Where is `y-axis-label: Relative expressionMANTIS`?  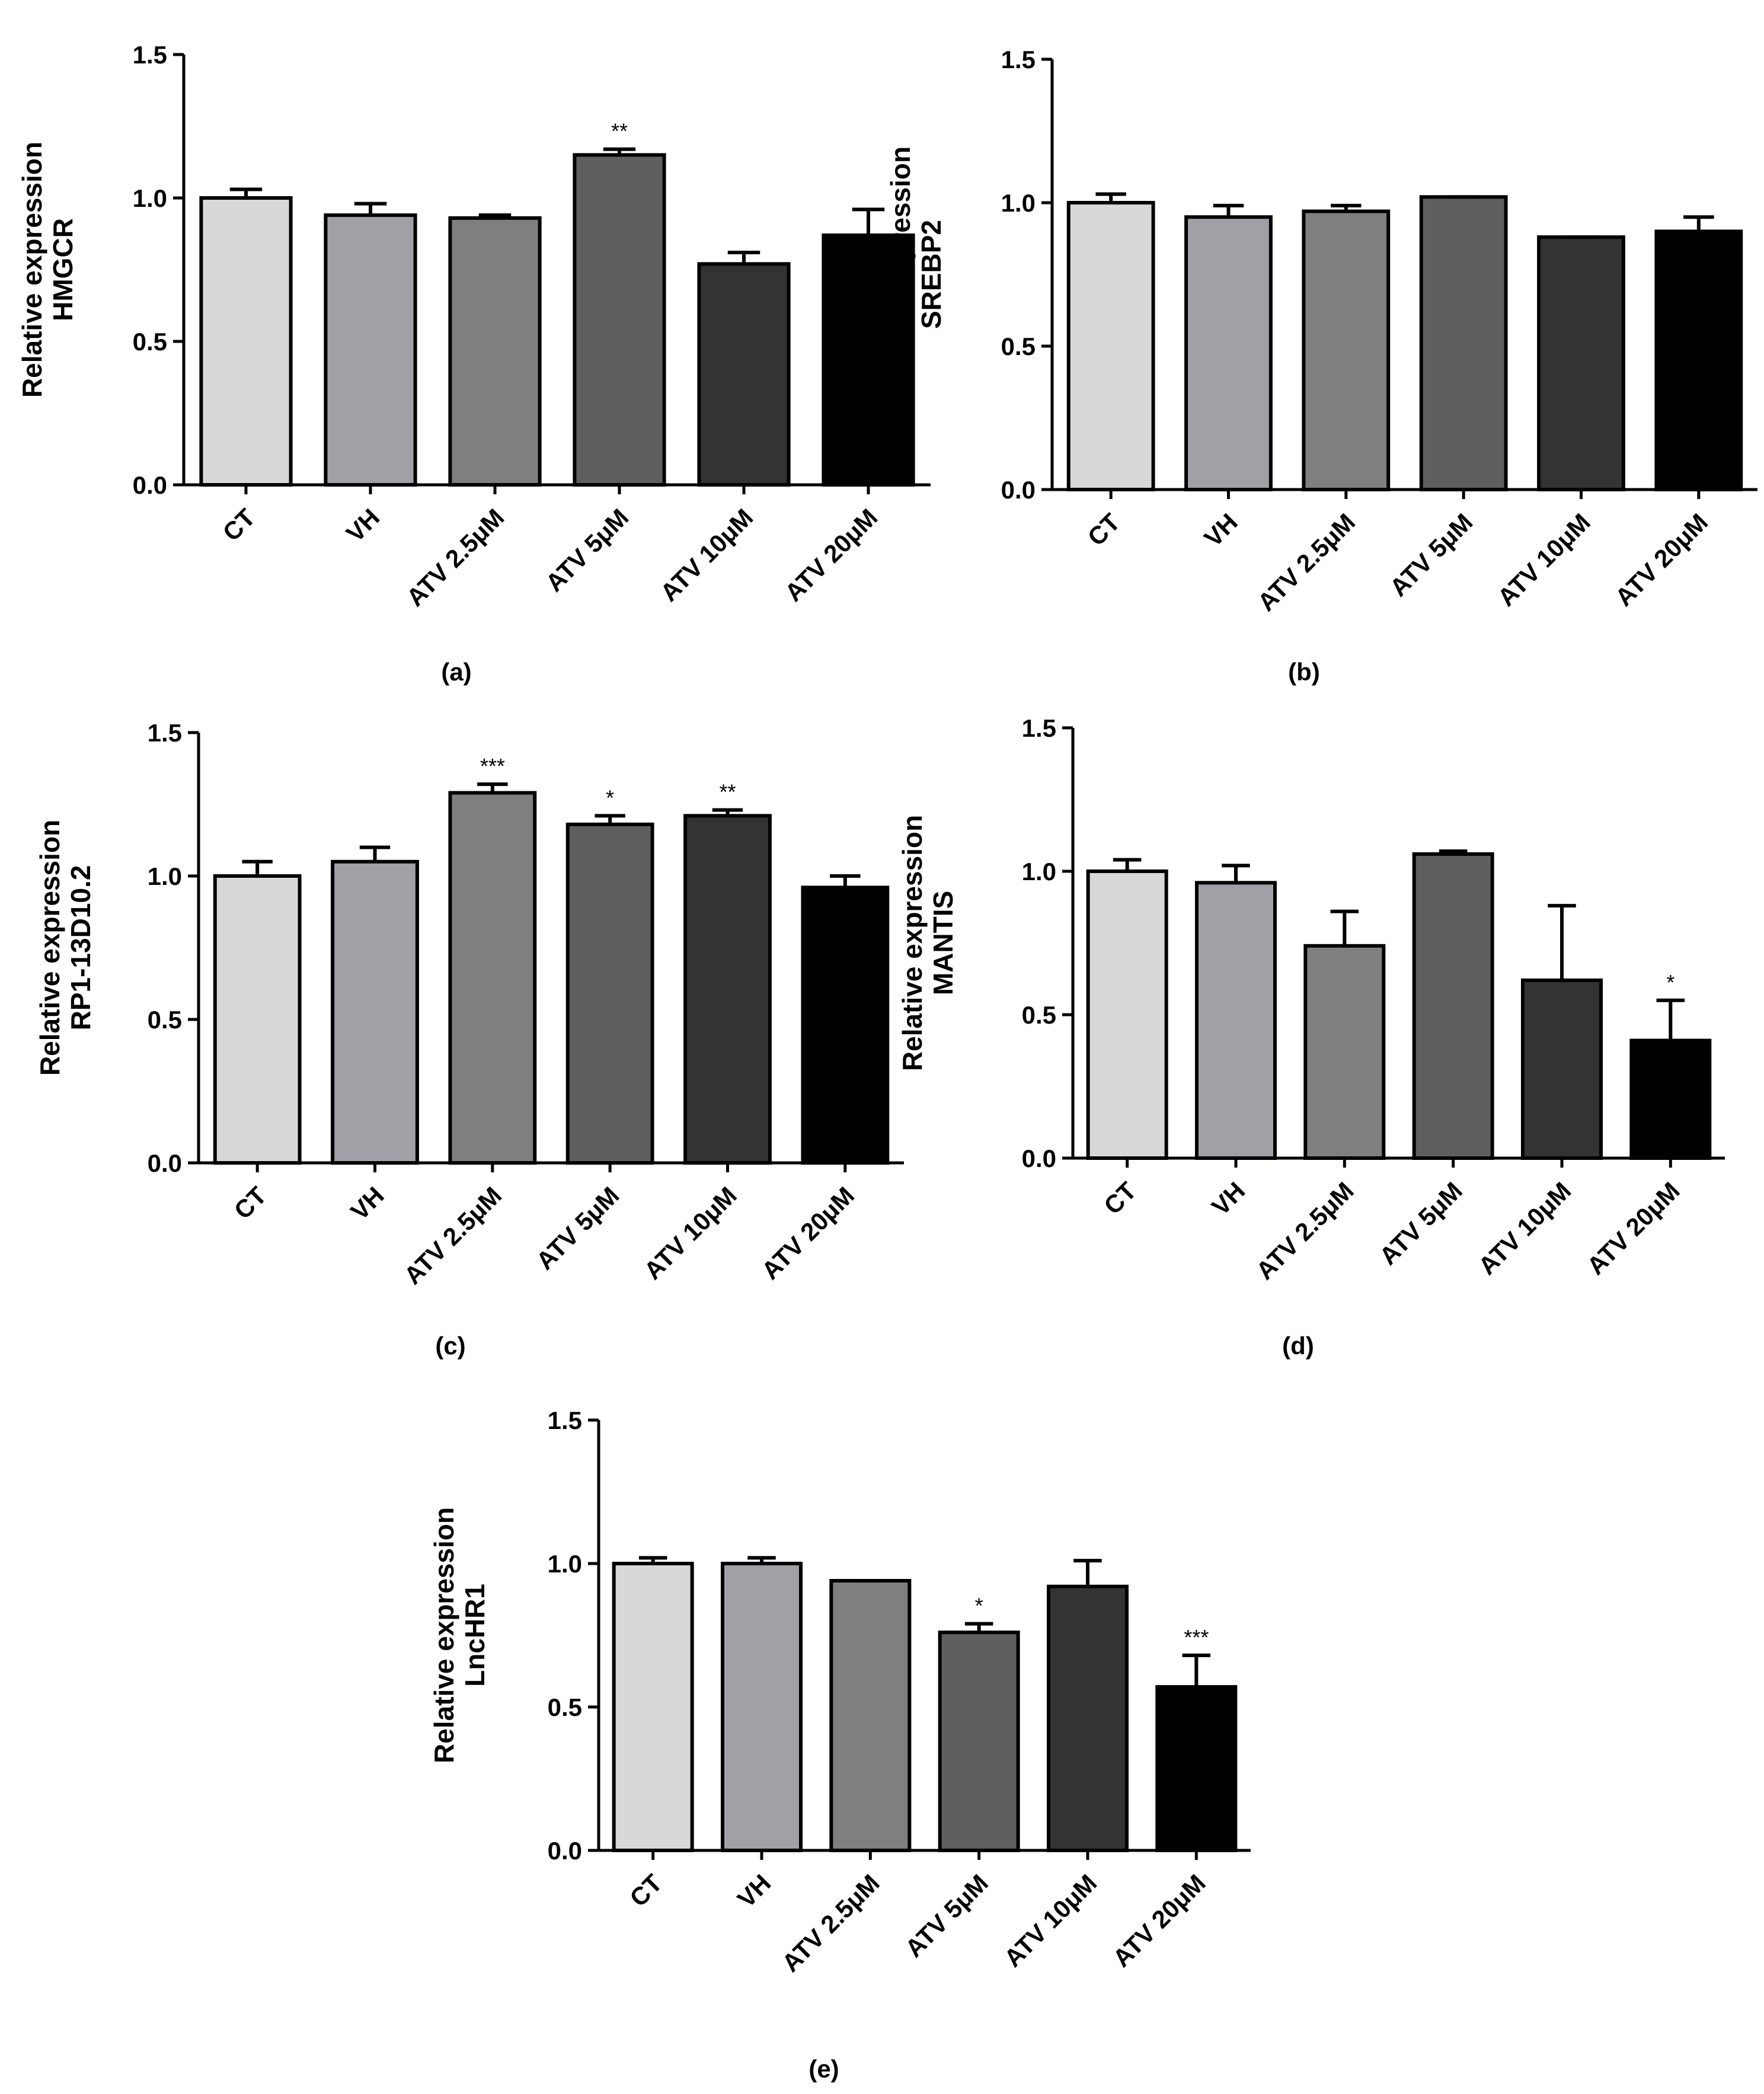 y-axis-label: Relative expressionMANTIS is located at coordinates (928, 943).